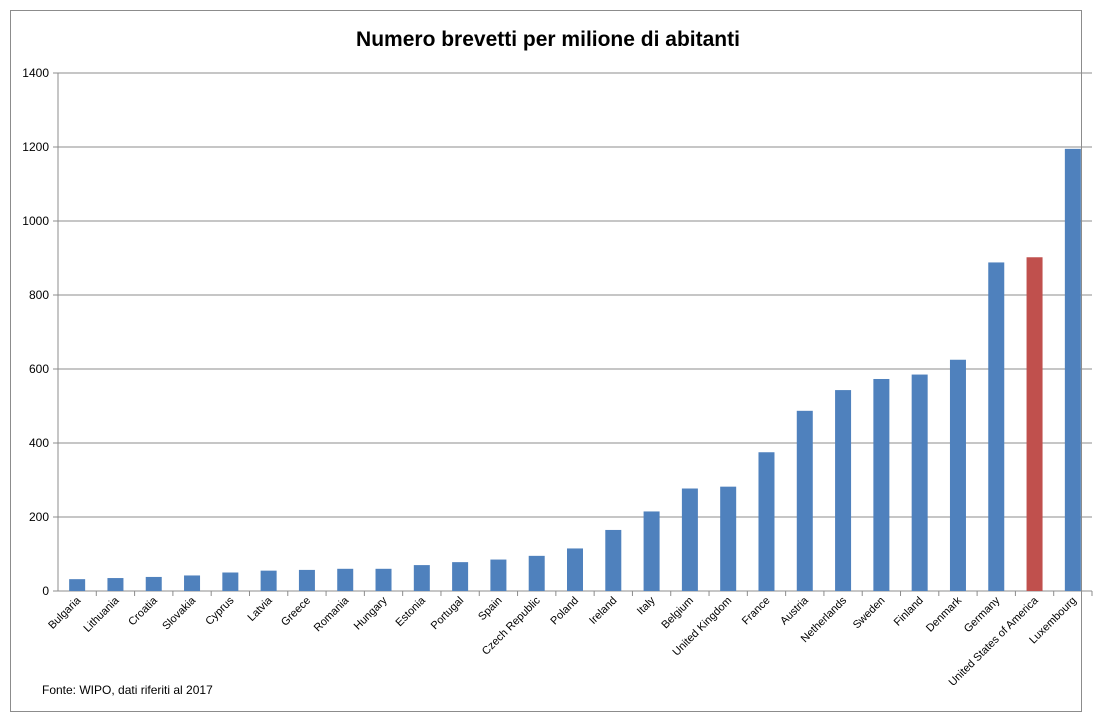 The image size is (1096, 724). I want to click on x-tick-label: Romania, so click(332, 614).